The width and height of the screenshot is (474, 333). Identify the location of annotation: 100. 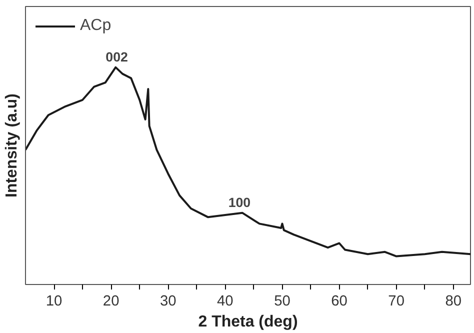
(239, 202).